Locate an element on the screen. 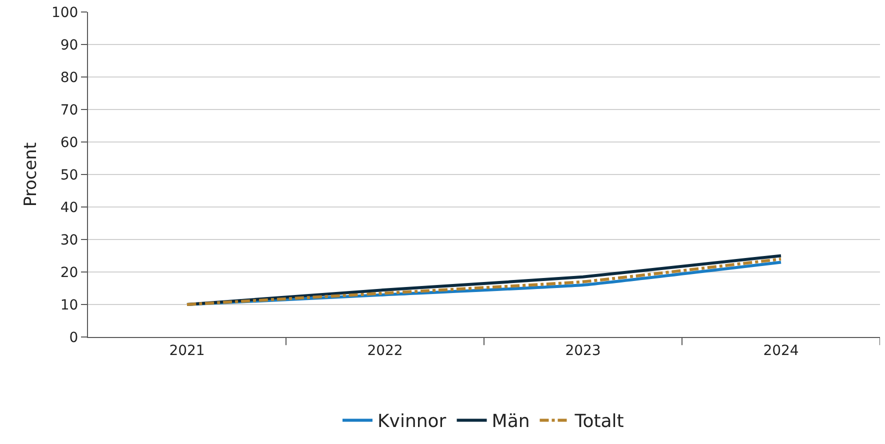 This screenshot has height=444, width=885. y-tick-label: 60 is located at coordinates (69, 142).